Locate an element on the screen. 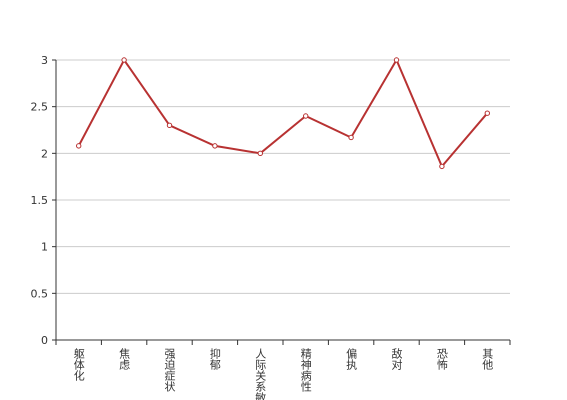 Image resolution: width=567 pixels, height=400 pixels. y-tick-label: 1 is located at coordinates (44, 247).